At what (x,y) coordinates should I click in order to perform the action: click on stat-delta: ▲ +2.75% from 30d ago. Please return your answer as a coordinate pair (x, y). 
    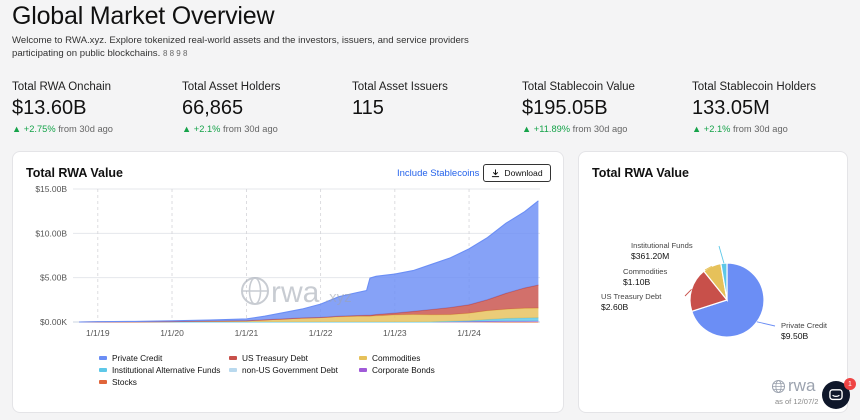
    Looking at the image, I should click on (96, 129).